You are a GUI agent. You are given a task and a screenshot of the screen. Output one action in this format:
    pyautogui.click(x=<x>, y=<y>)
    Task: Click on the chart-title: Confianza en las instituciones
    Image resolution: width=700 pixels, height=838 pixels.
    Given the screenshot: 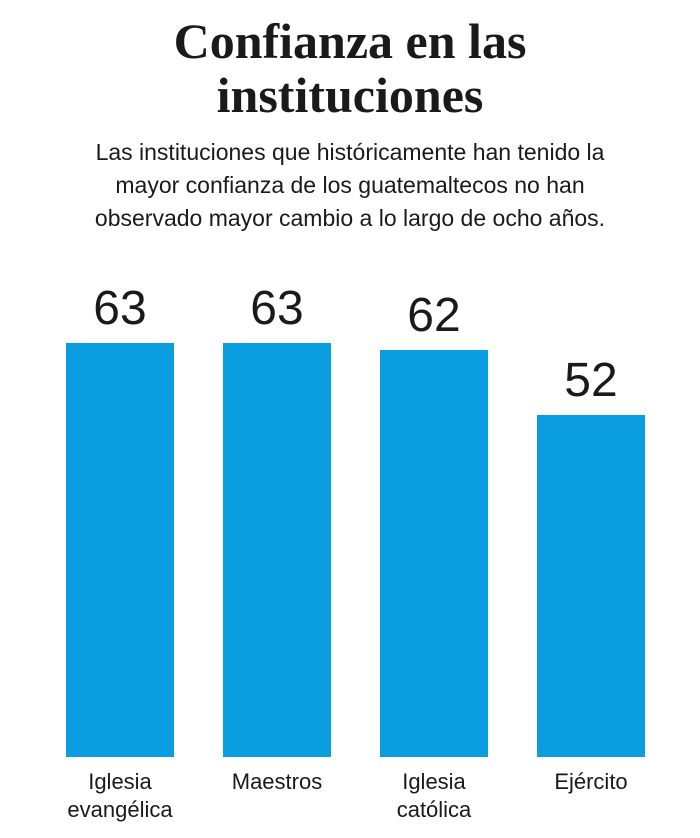 What is the action you would take?
    pyautogui.click(x=350, y=68)
    